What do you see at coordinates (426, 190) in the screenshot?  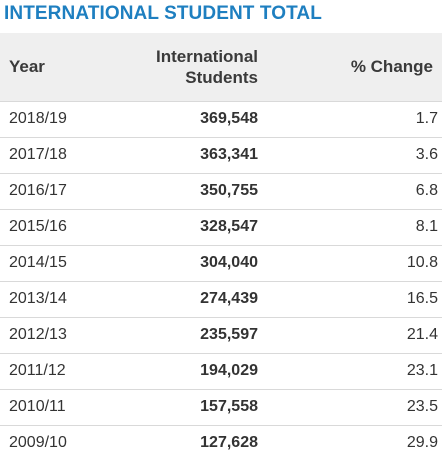 I see `cell-change: 6.8` at bounding box center [426, 190].